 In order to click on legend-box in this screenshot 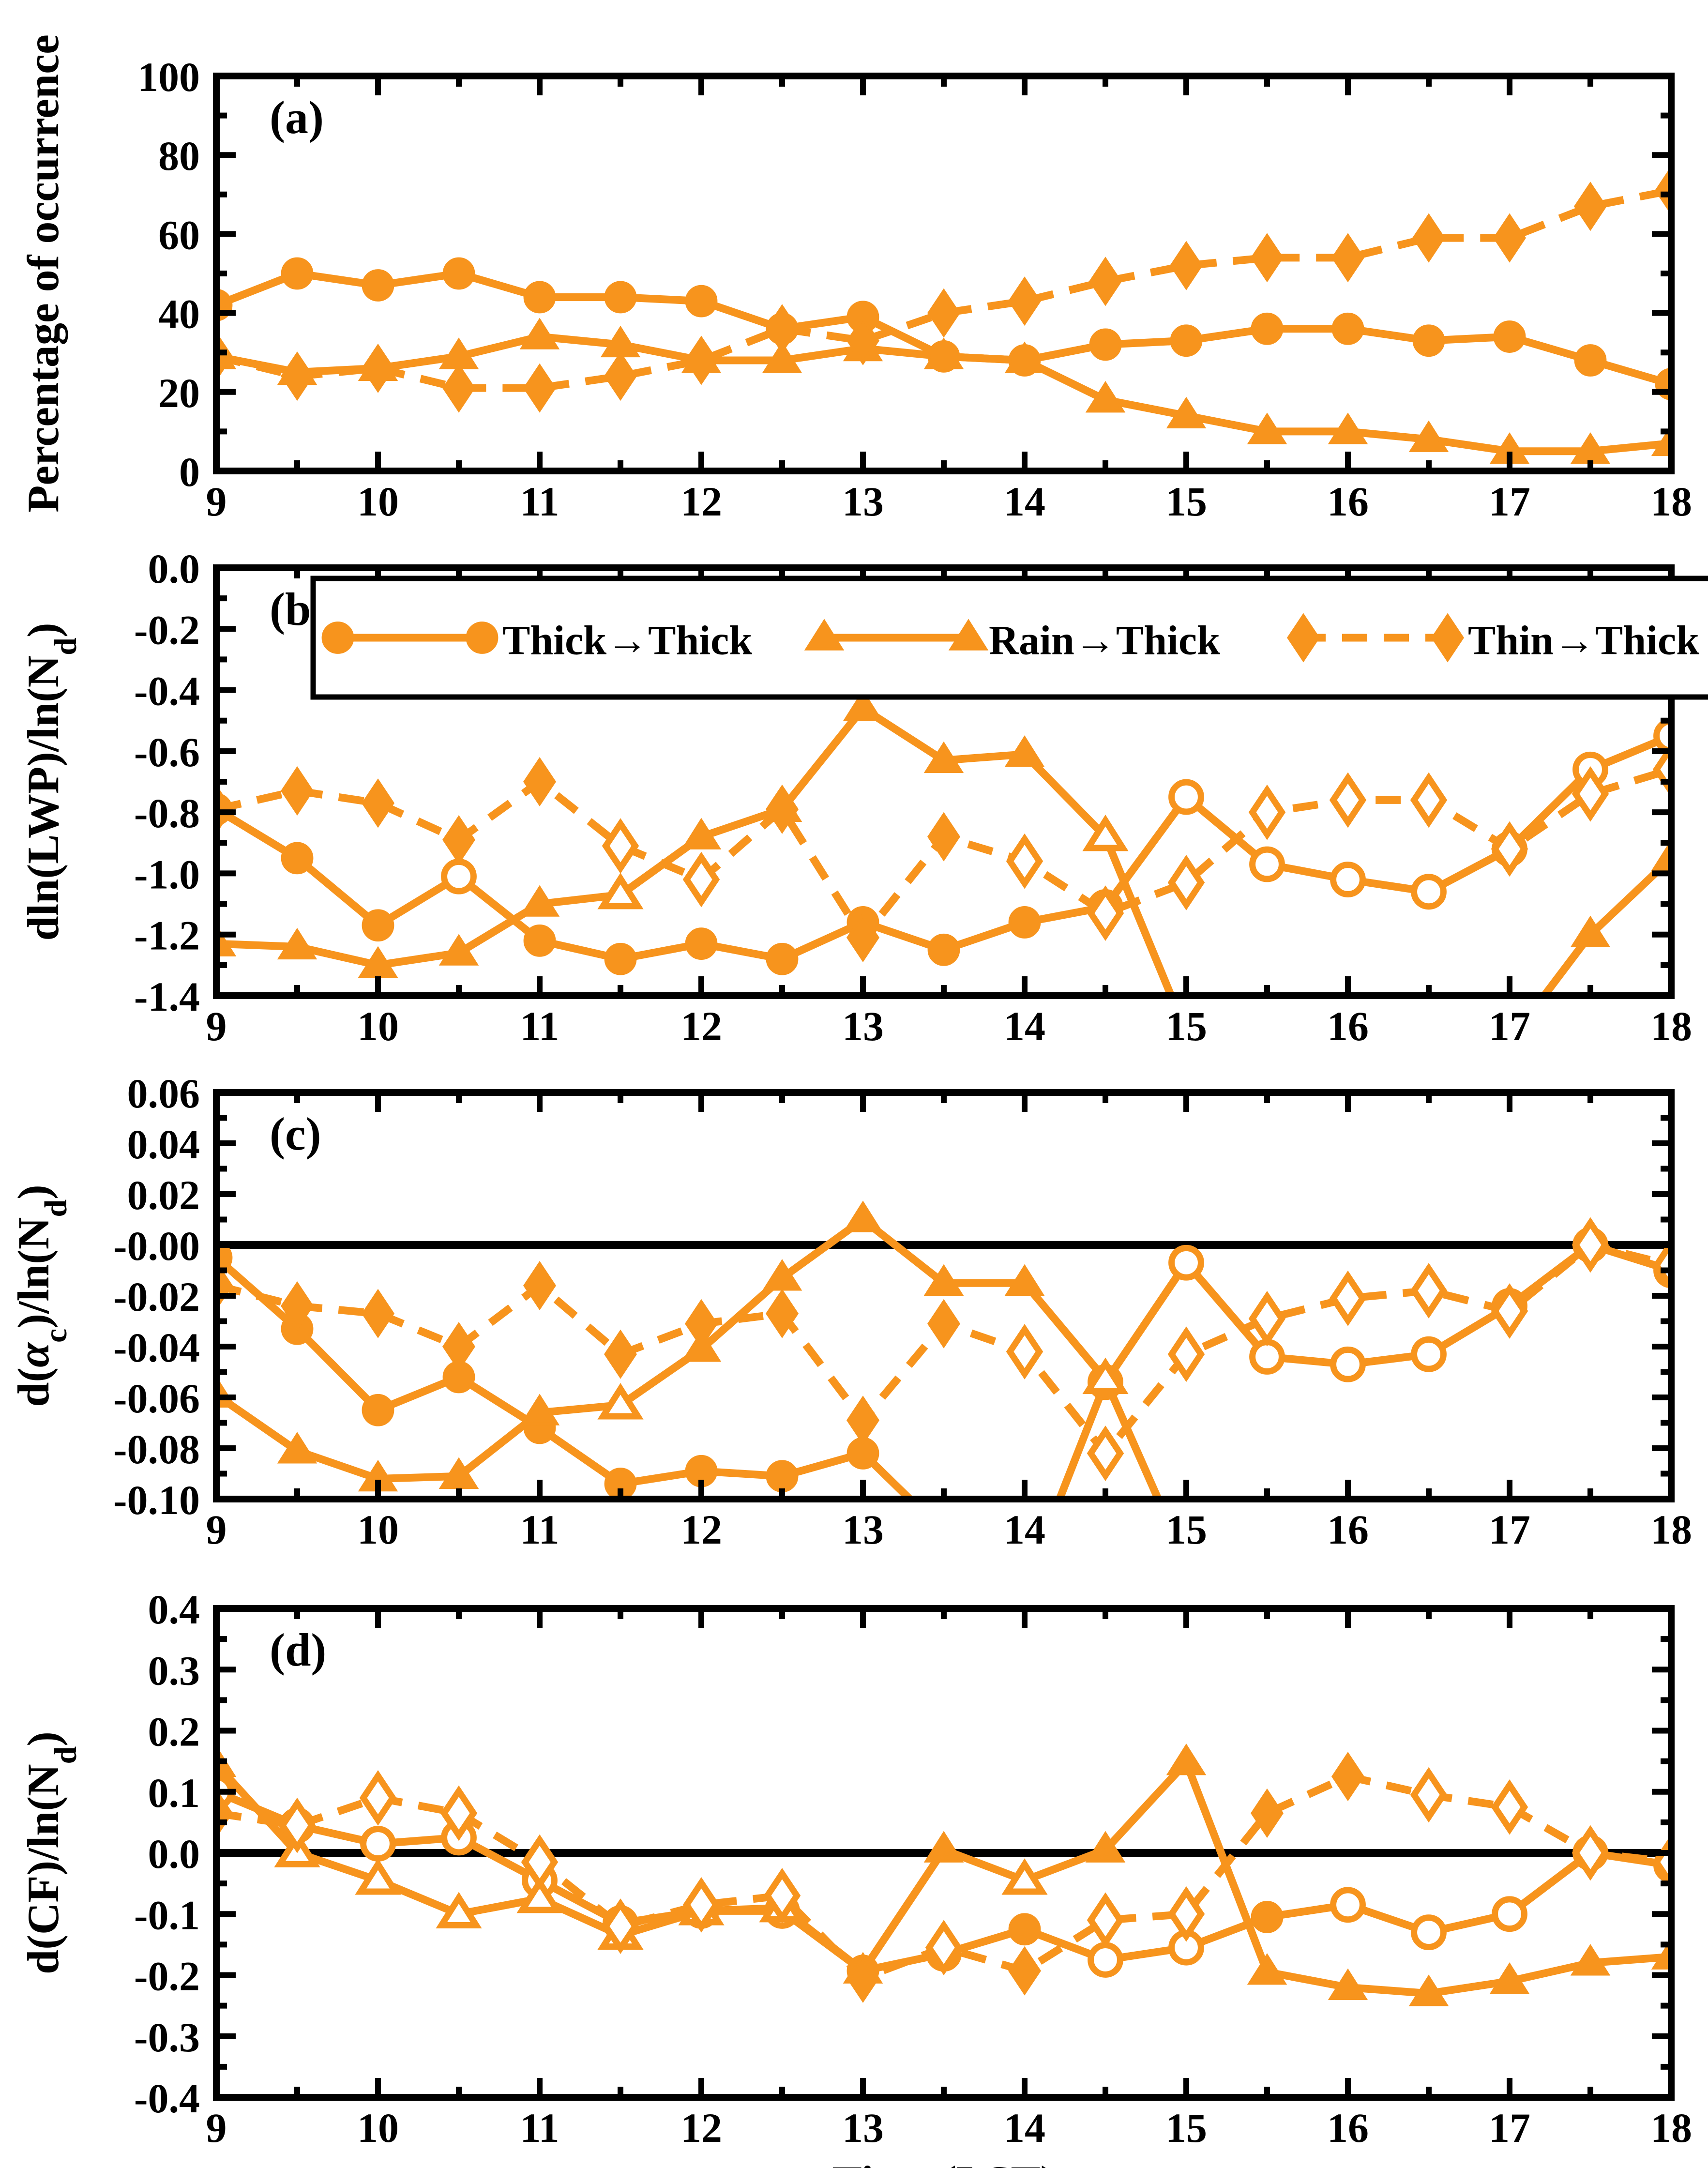, I will do `click(1009, 638)`.